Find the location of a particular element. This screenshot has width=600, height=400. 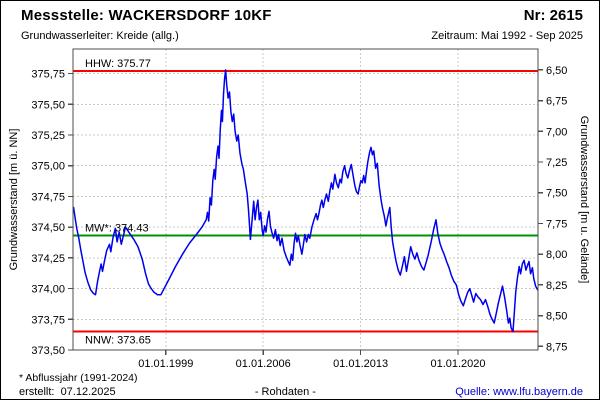

y-right-tick-label: 6,50 is located at coordinates (556, 71).